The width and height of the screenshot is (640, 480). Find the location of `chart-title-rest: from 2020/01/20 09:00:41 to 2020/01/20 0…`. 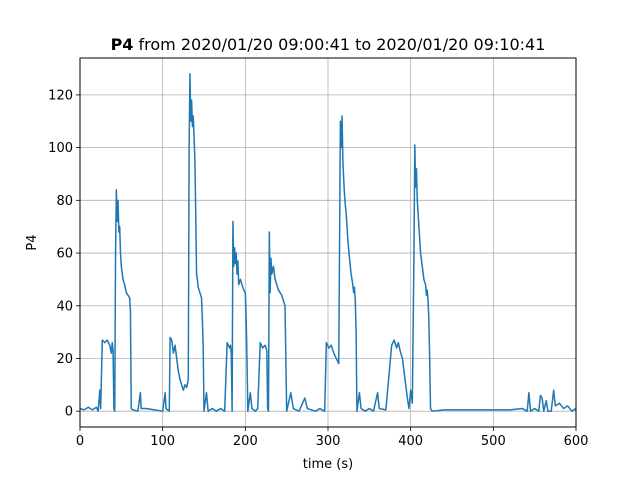

chart-title-rest: from 2020/01/20 09:00:41 to 2020/01/20 0… is located at coordinates (339, 44).